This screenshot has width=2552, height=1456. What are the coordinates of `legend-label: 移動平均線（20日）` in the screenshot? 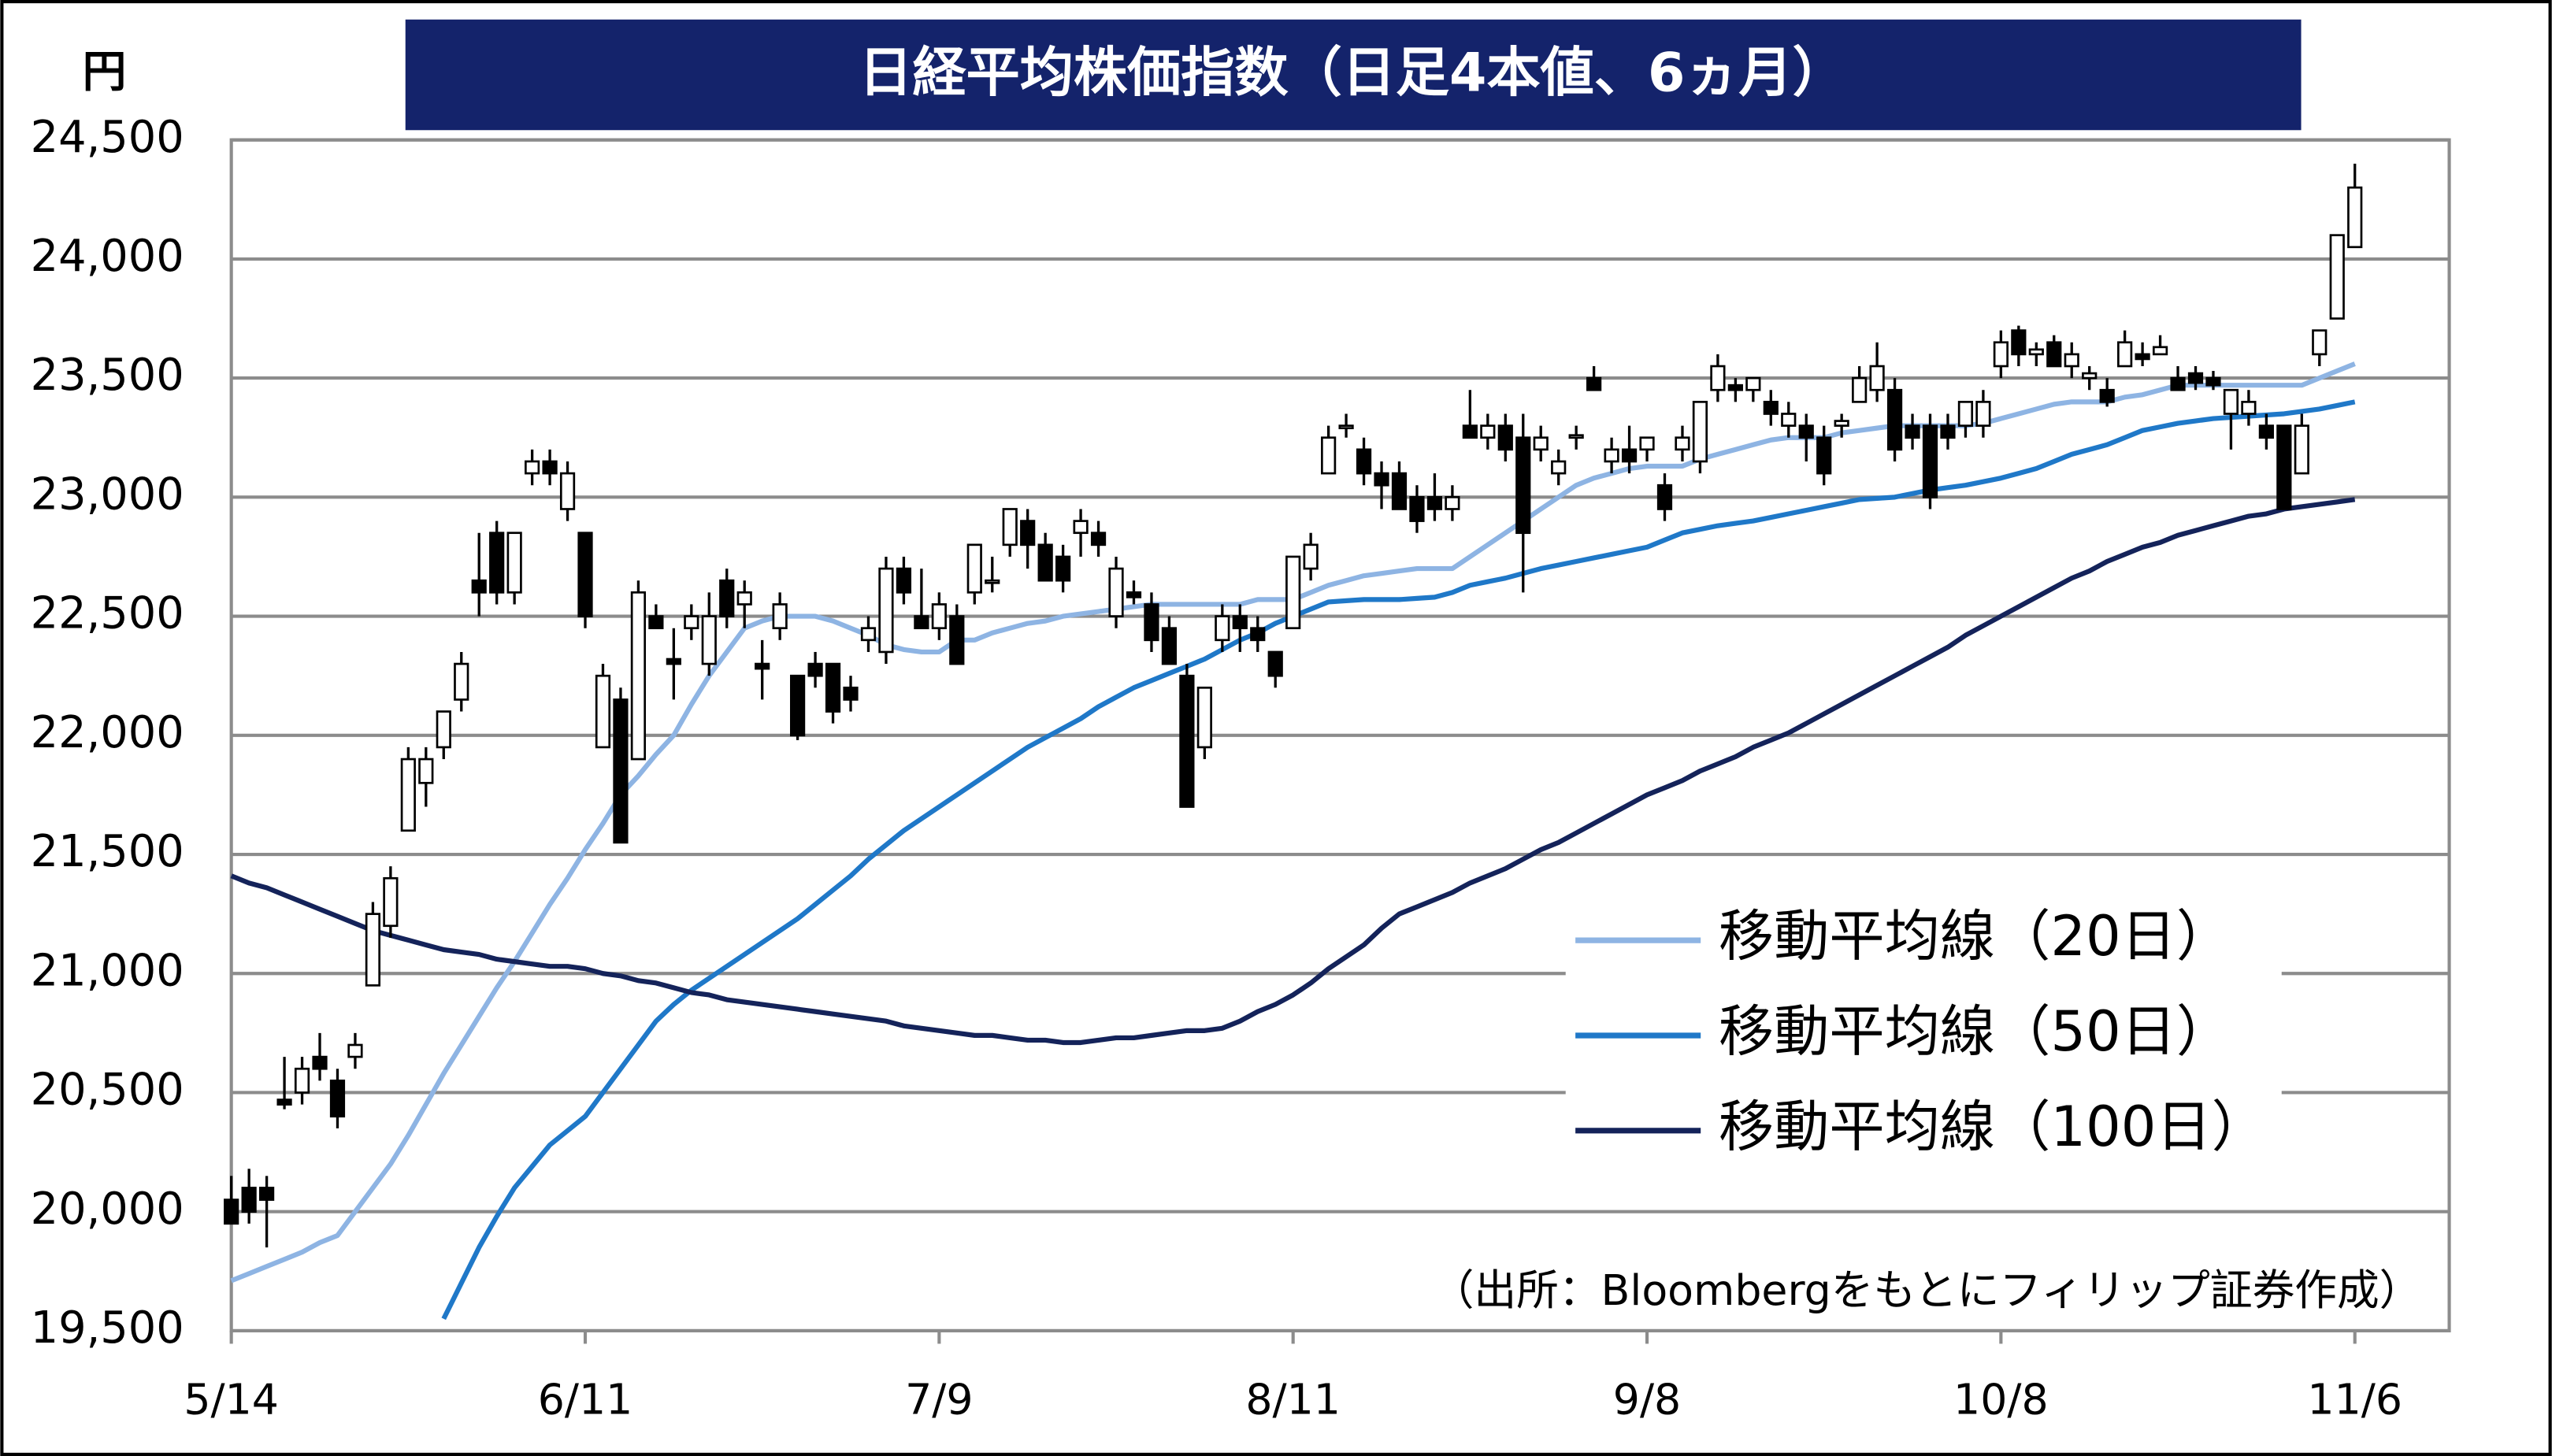 It's located at (1975, 936).